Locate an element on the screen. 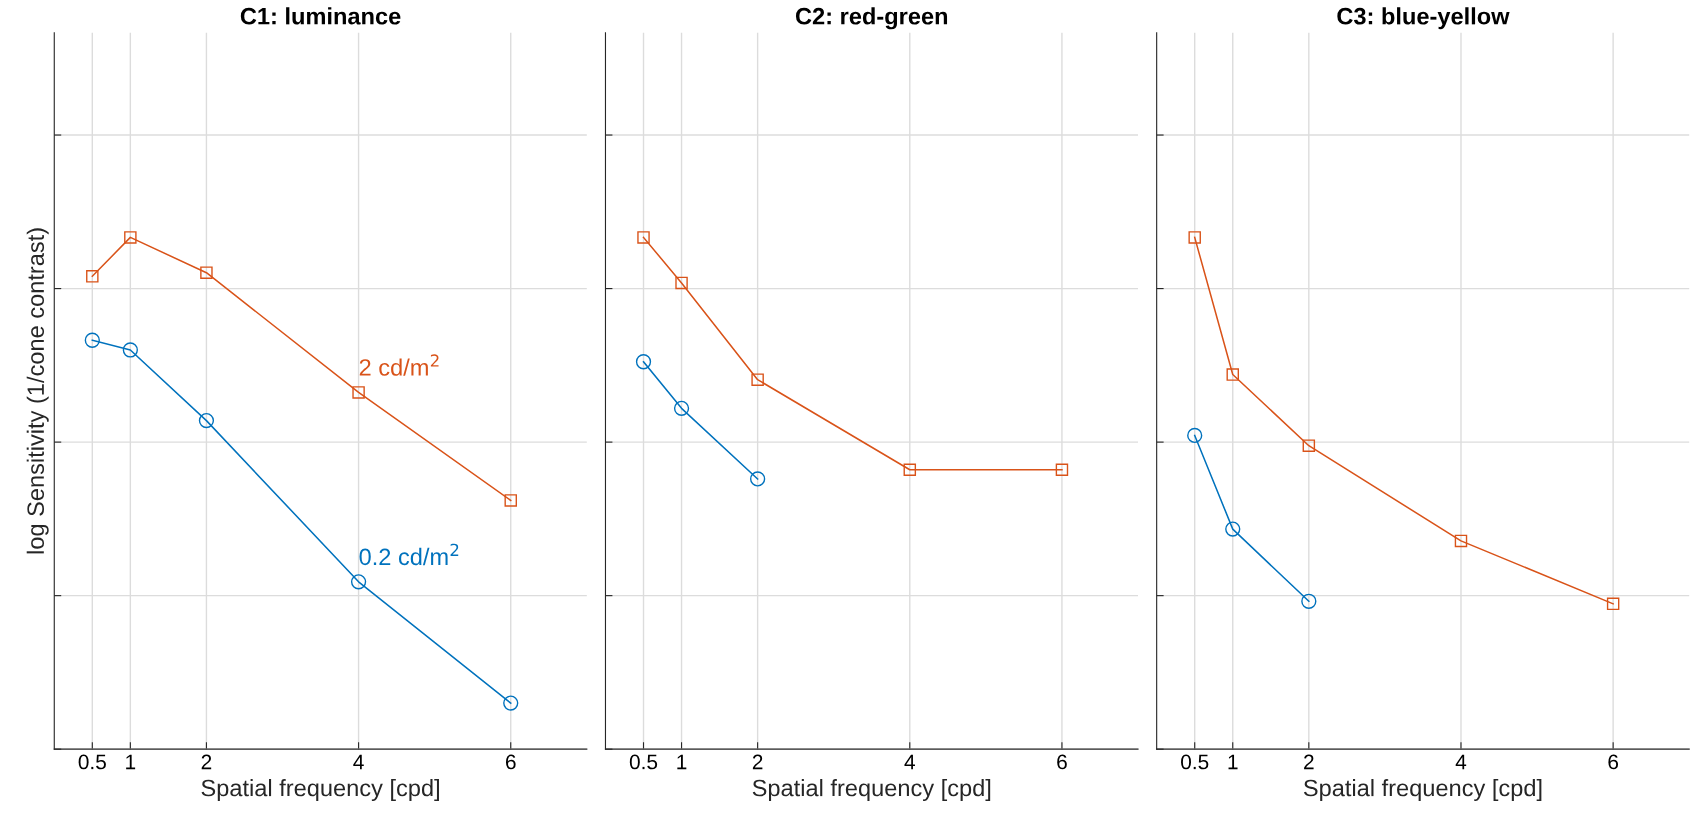  annotation: 2 cd/m$^{2}$ is located at coordinates (399, 365).